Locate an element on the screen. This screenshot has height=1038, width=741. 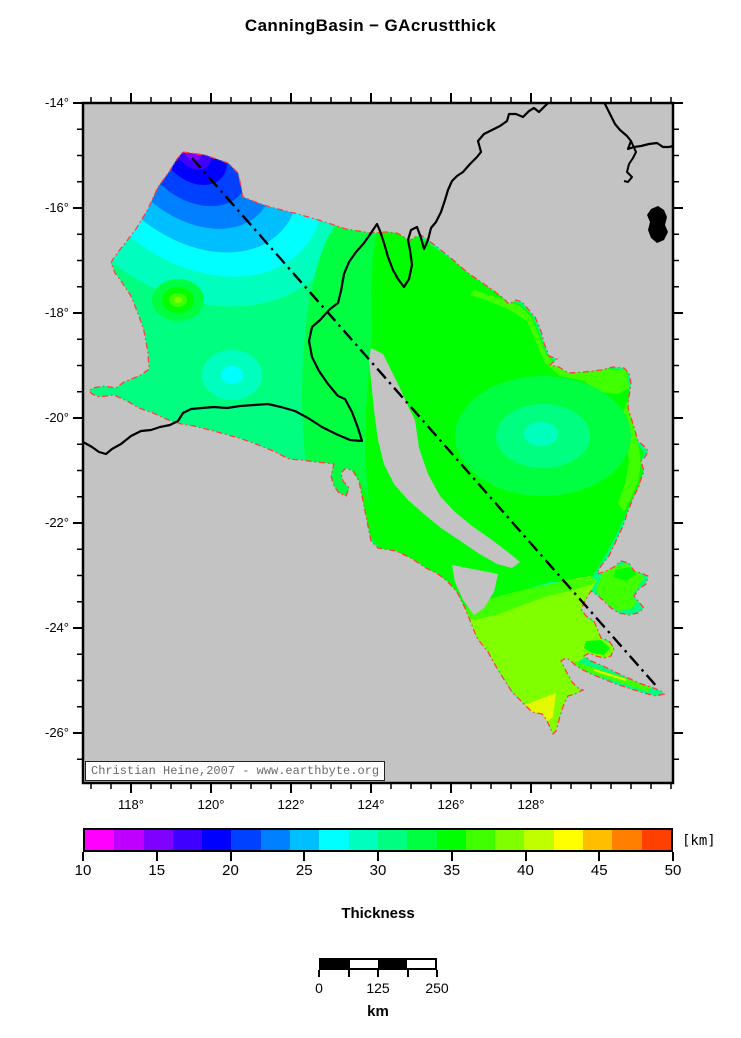
lat-tick-label: -22° is located at coordinates (57, 522).